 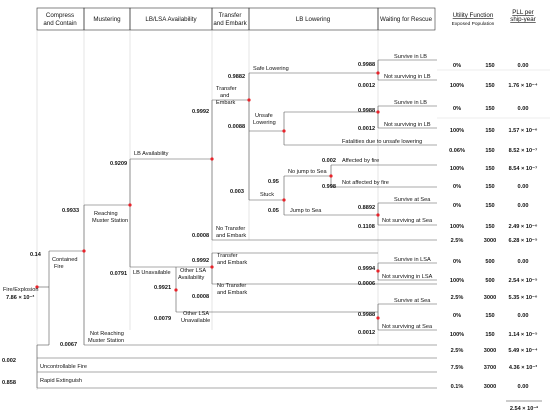 I want to click on prob-survive-lb-1: 0.9988, so click(x=366, y=65).